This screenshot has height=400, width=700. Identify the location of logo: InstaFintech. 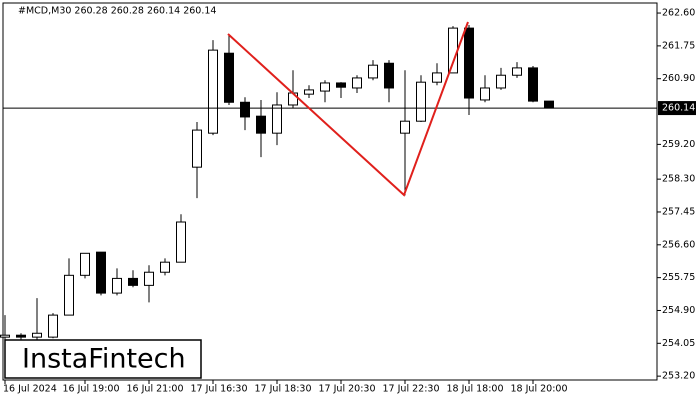
(104, 359).